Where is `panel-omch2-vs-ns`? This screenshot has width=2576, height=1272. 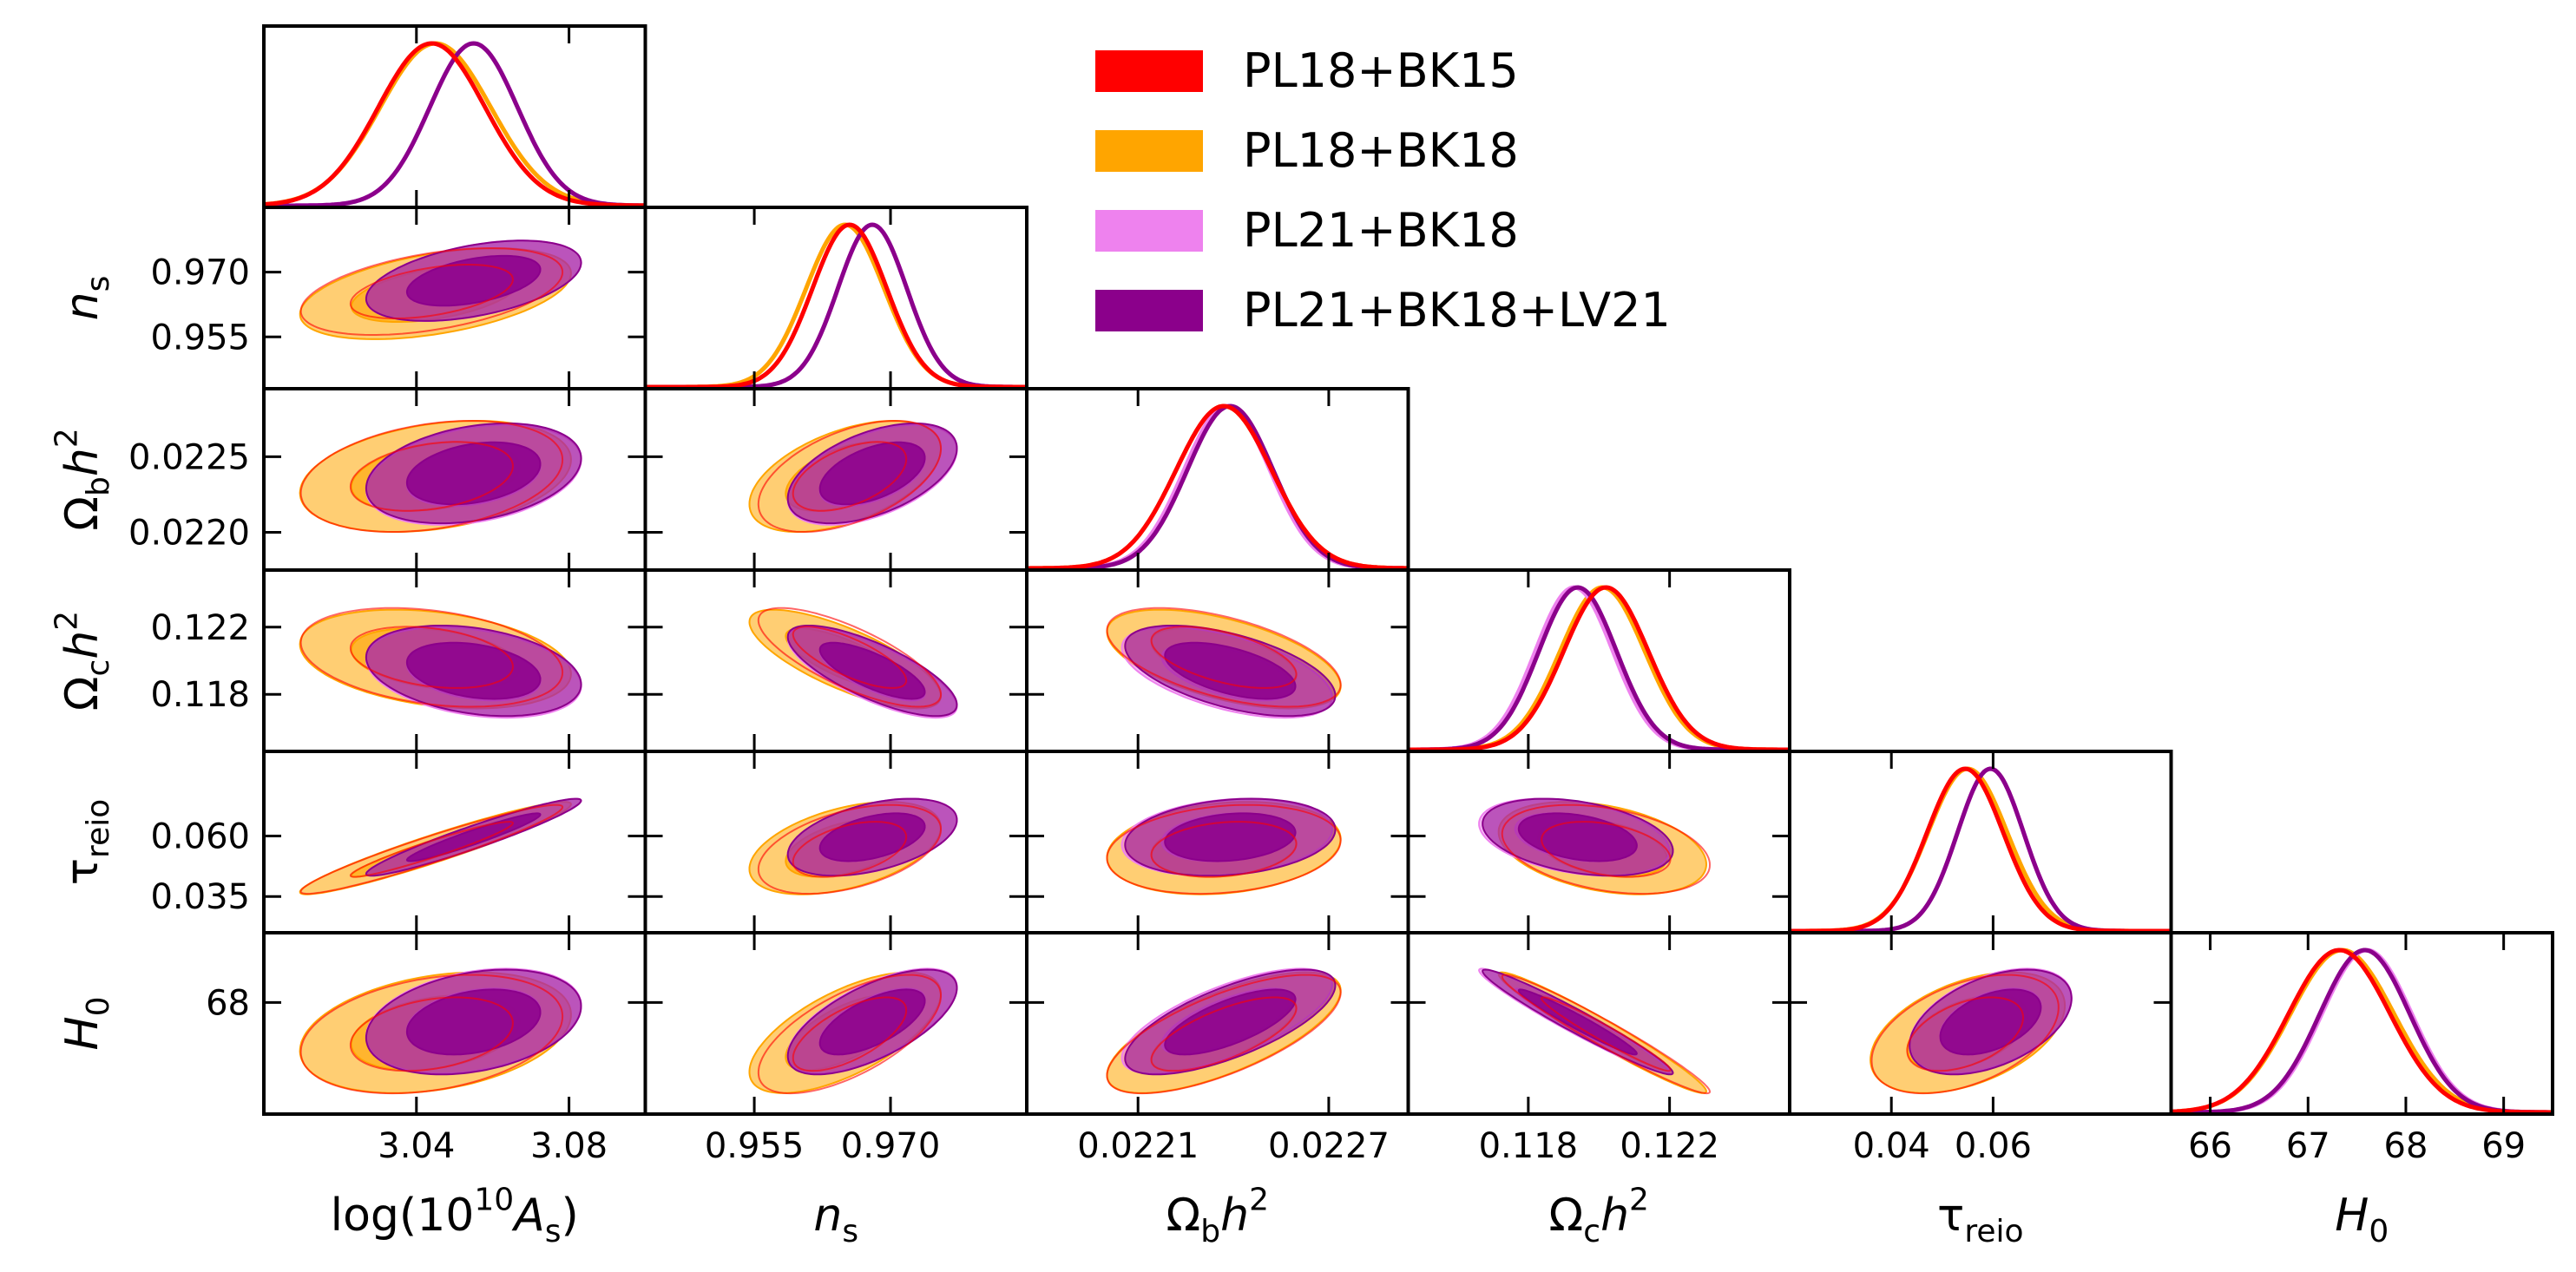
panel-omch2-vs-ns is located at coordinates (836, 660).